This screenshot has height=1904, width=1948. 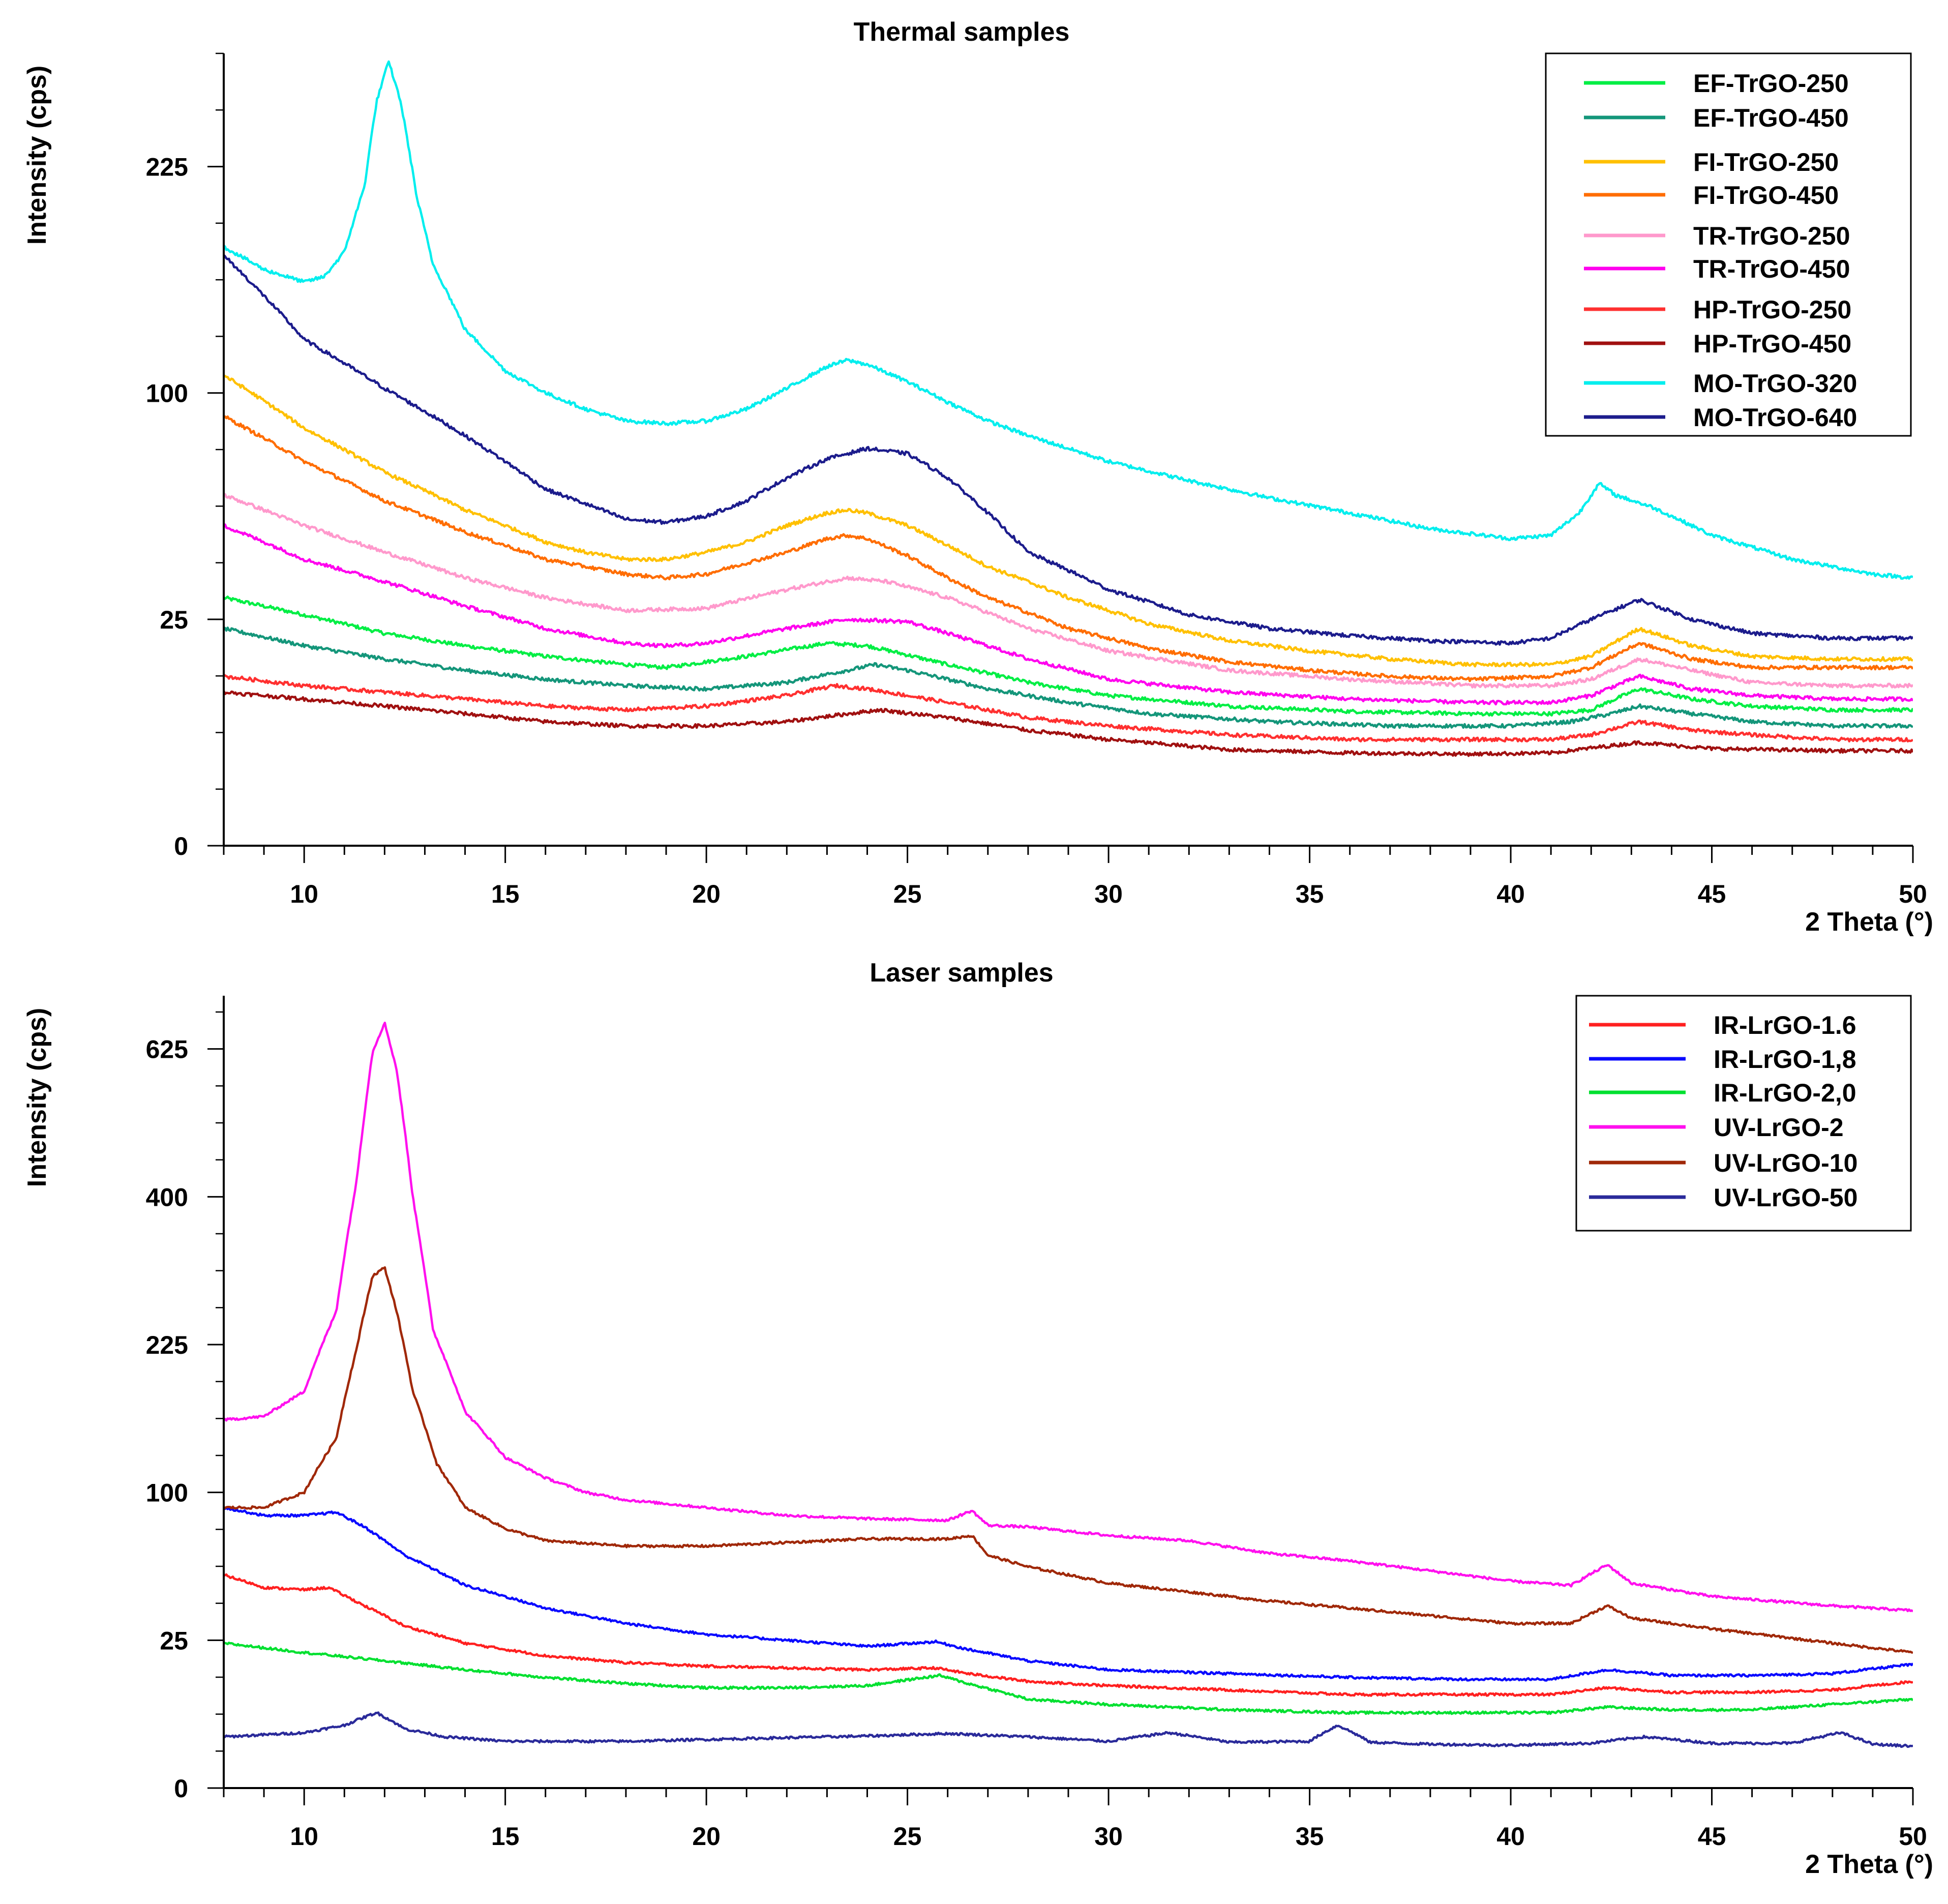 What do you see at coordinates (167, 1049) in the screenshot?
I see `y-tick-label: 625` at bounding box center [167, 1049].